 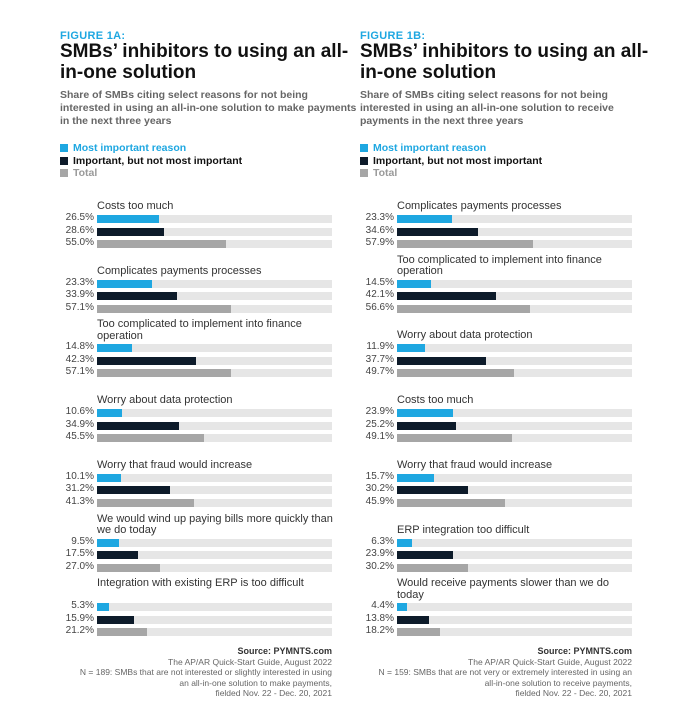 What do you see at coordinates (379, 372) in the screenshot?
I see `data-label: 49.7%` at bounding box center [379, 372].